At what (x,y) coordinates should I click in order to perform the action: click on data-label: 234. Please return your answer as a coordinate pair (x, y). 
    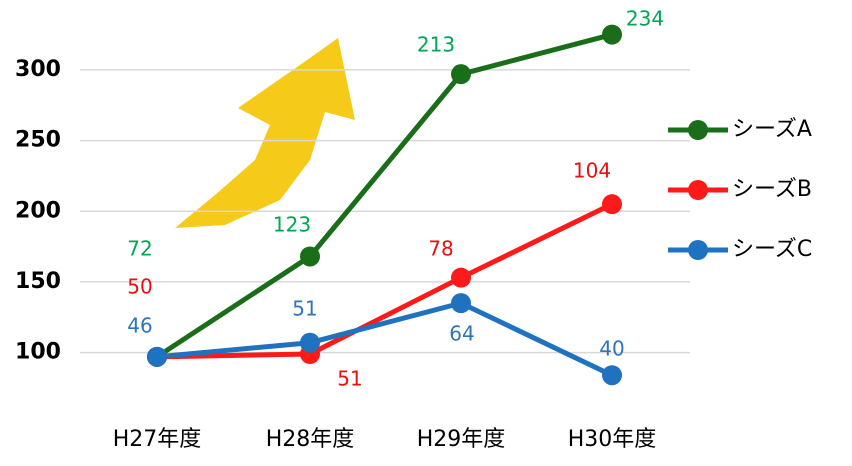
    Looking at the image, I should click on (645, 19).